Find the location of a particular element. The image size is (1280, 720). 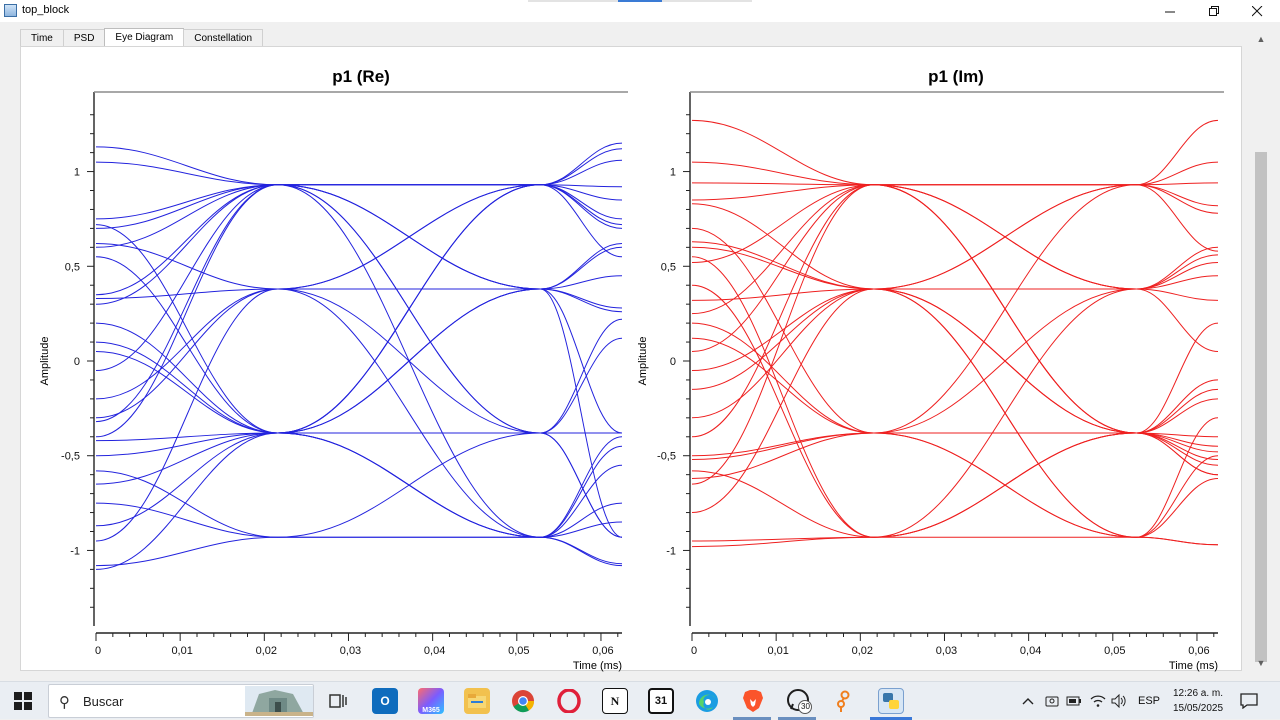

x-tick-label: 0,03 is located at coordinates (350, 651).